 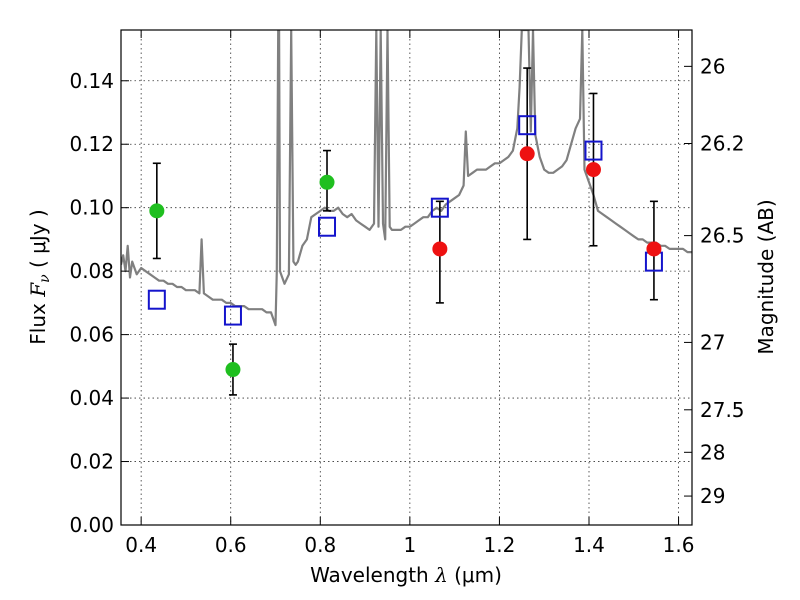 What do you see at coordinates (712, 342) in the screenshot?
I see `right-tick-label: 27` at bounding box center [712, 342].